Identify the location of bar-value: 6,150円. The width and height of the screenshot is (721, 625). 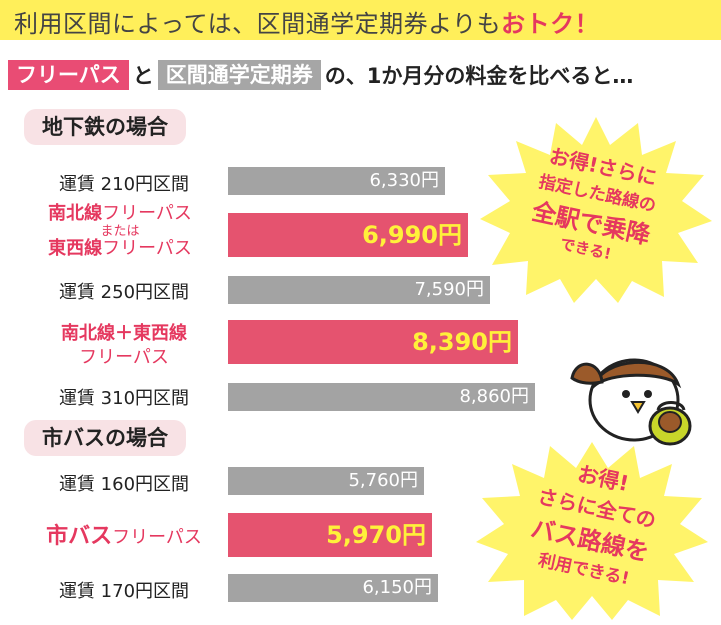
(397, 587).